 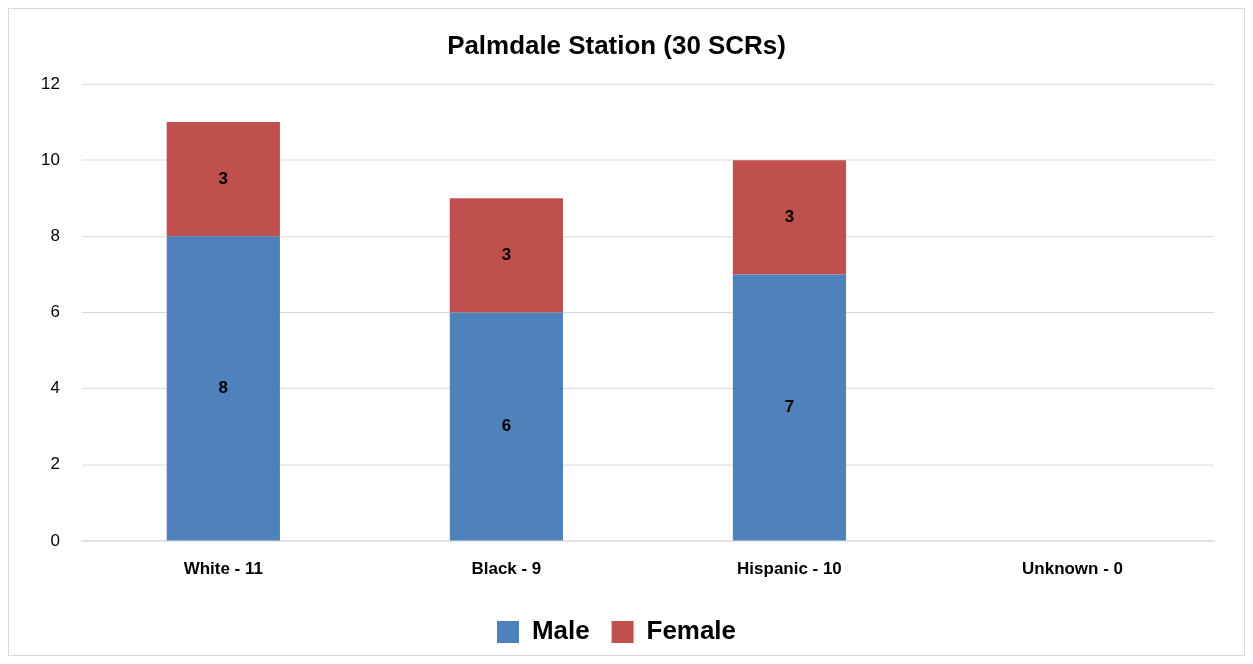 I want to click on x-tick-label: Hispanic - 10, so click(x=789, y=568).